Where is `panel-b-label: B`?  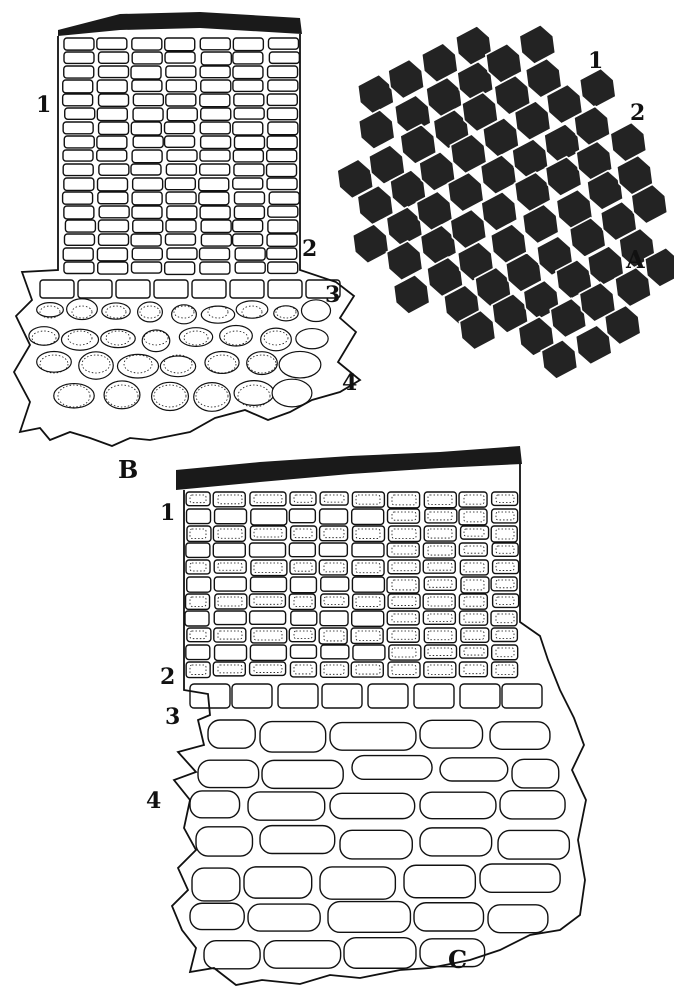 panel-b-label: B is located at coordinates (128, 469).